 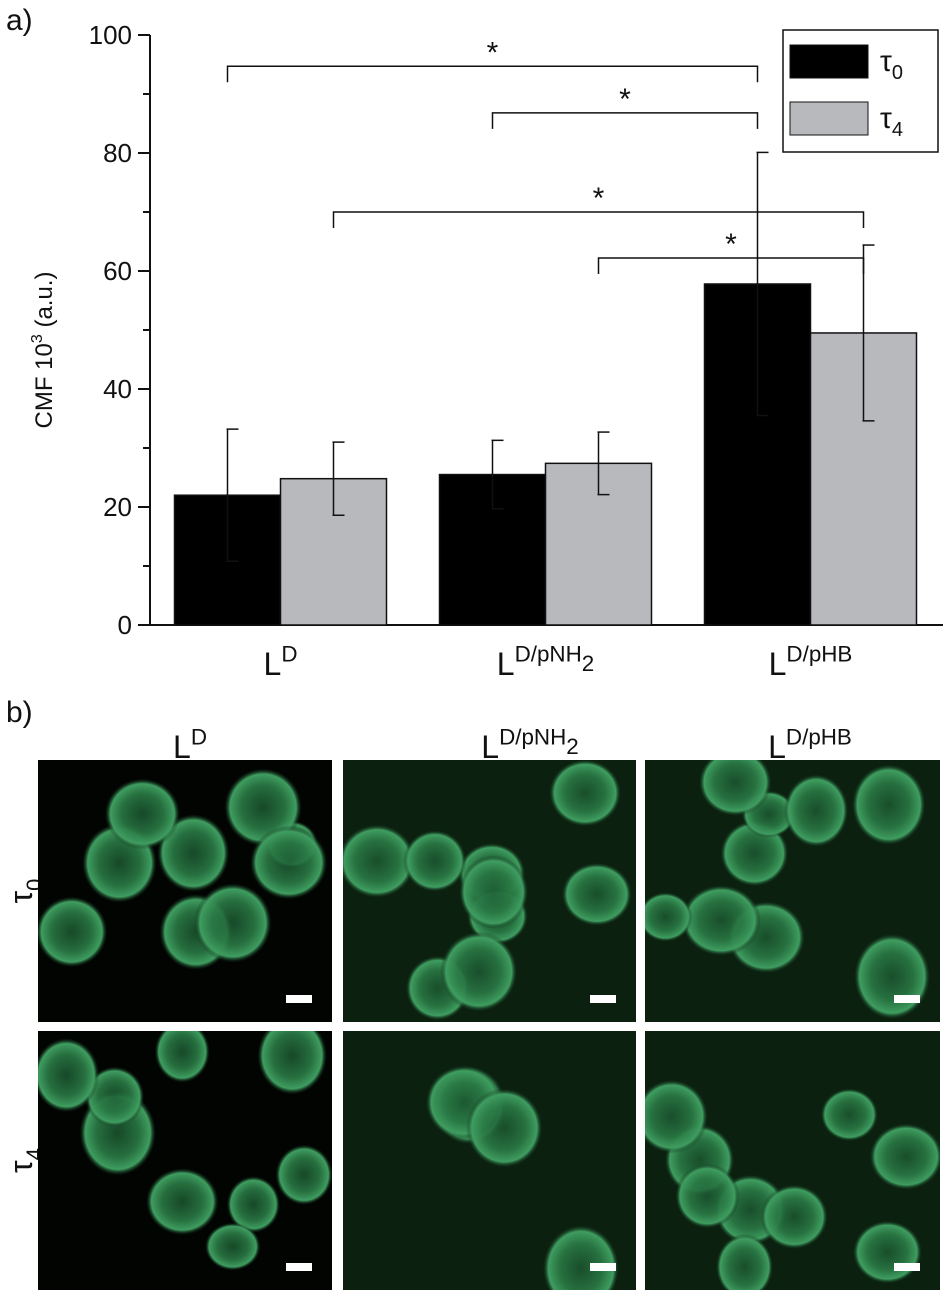 I want to click on legend-label: τ0, so click(x=891, y=64).